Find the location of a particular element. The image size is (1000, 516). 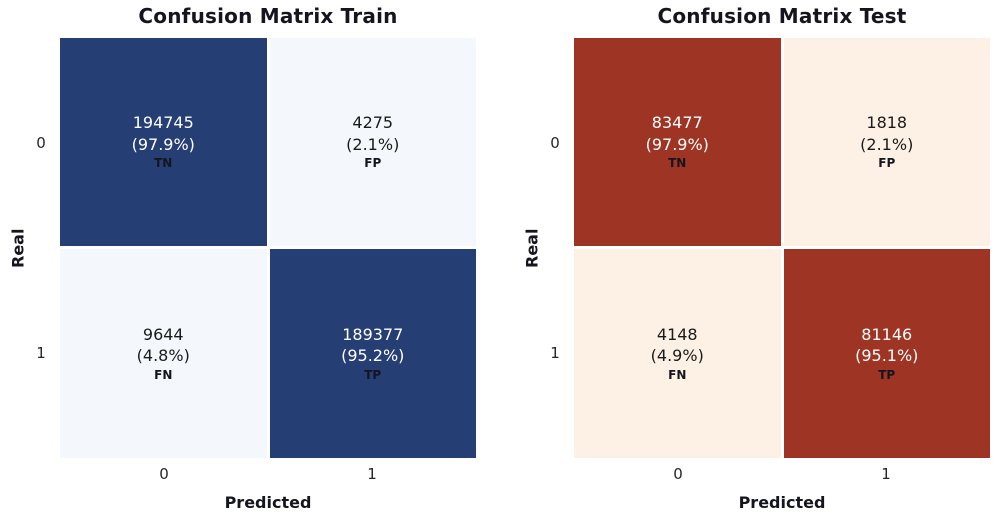

cell-count: 83477 is located at coordinates (677, 123).